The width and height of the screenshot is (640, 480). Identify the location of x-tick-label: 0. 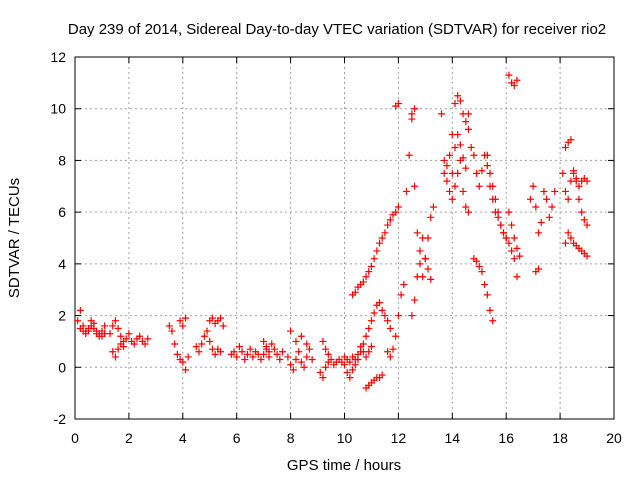
(75, 438).